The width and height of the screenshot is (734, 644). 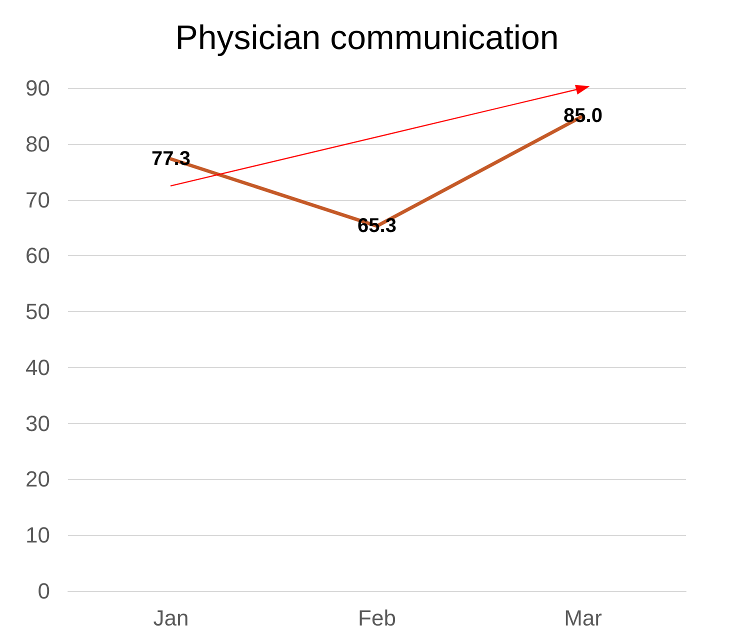 I want to click on y-tick-label: 20, so click(x=38, y=479).